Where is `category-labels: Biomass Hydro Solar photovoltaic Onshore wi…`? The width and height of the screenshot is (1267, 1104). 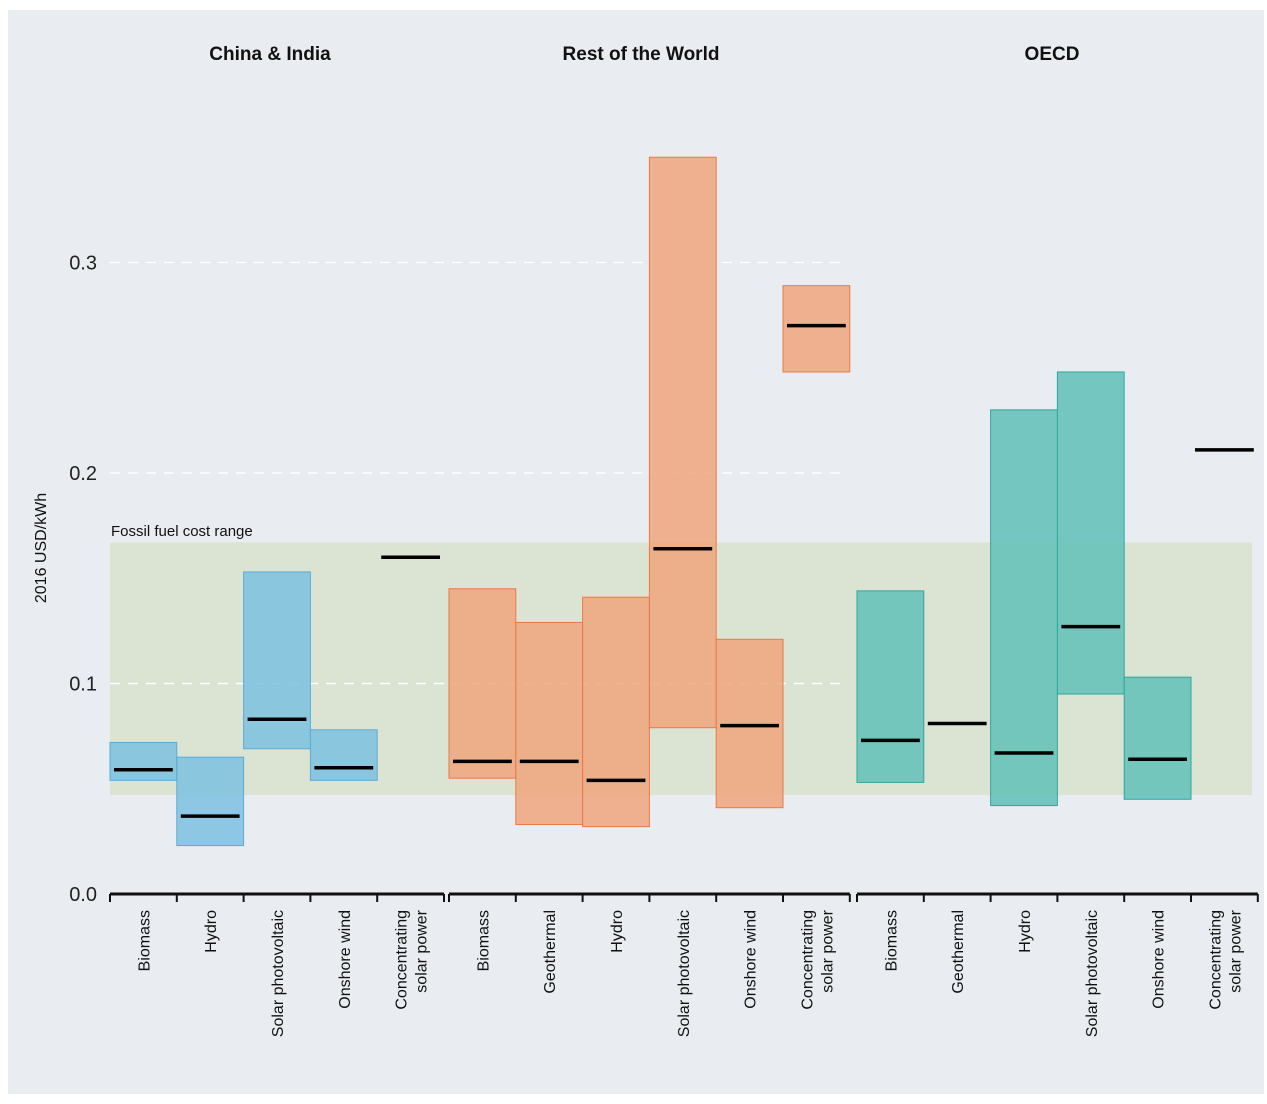 category-labels: Biomass Hydro Solar photovoltaic Onshore wi… is located at coordinates (690, 973).